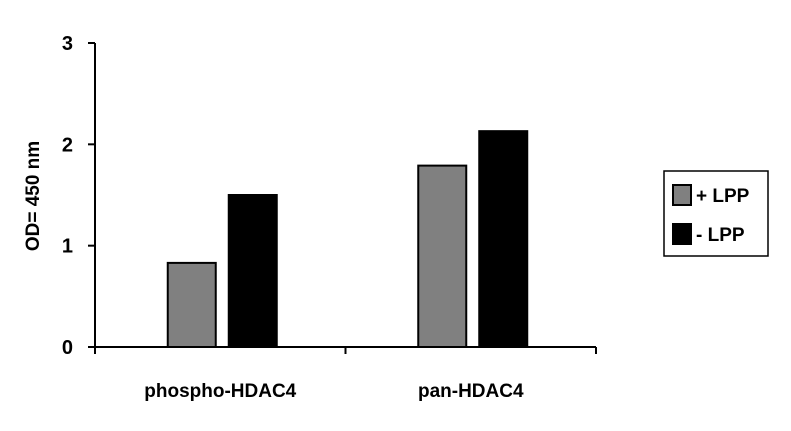 Image resolution: width=791 pixels, height=431 pixels. Describe the element at coordinates (67, 44) in the screenshot. I see `y-tick-label: 3` at that location.